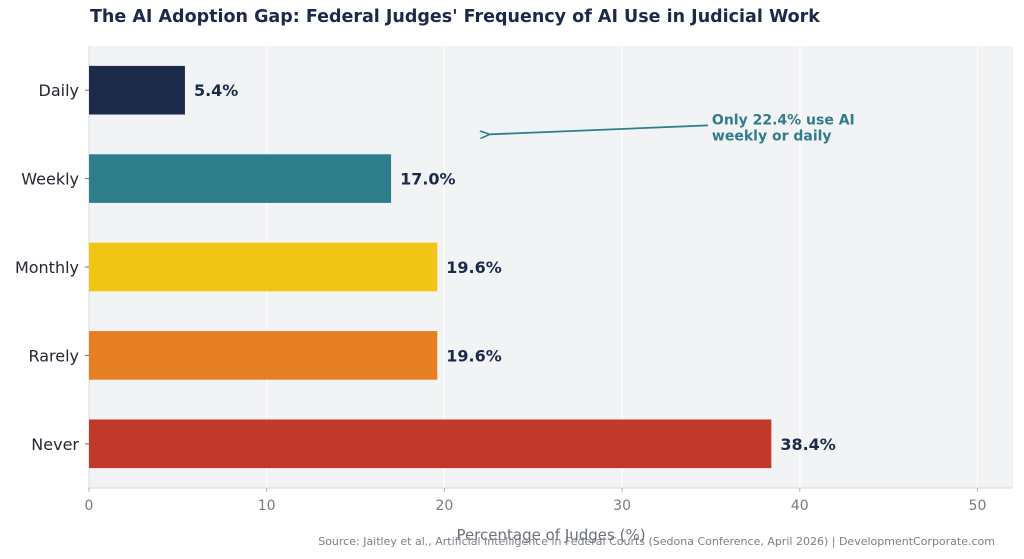 The height and width of the screenshot is (559, 1024). I want to click on x-tick-label: 50, so click(978, 506).